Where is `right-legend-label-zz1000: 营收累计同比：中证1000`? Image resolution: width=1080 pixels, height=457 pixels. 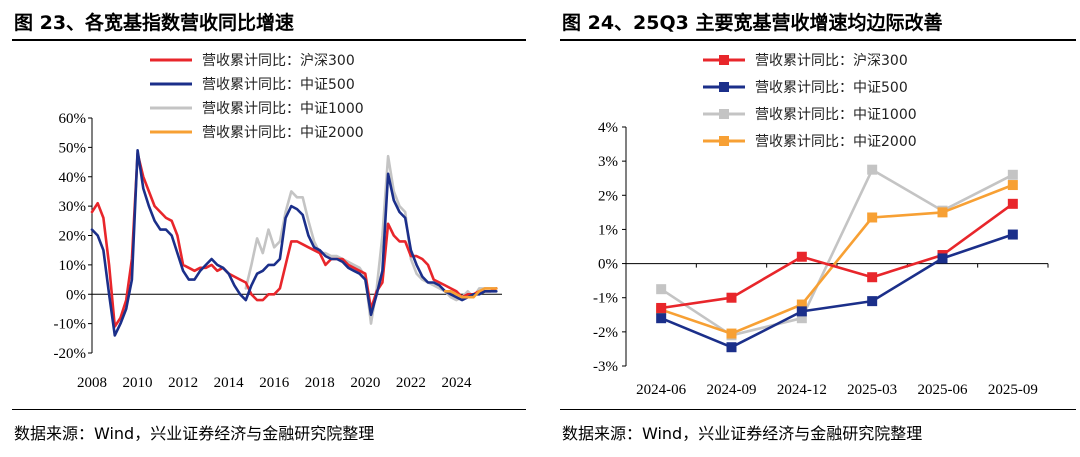 right-legend-label-zz1000: 营收累计同比：中证1000 is located at coordinates (836, 115).